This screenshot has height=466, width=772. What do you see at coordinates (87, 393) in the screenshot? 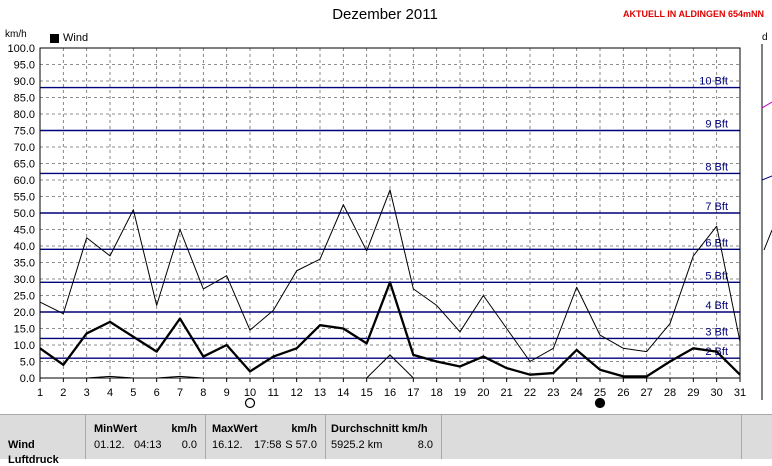
I see `x-tick-label: 3` at bounding box center [87, 393].